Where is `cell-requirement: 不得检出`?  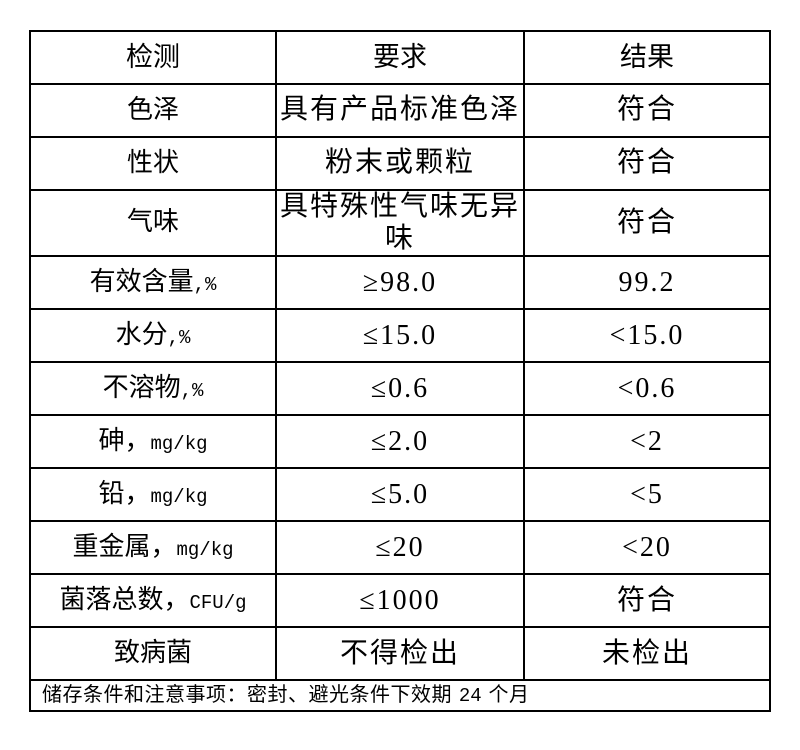 cell-requirement: 不得检出 is located at coordinates (400, 654).